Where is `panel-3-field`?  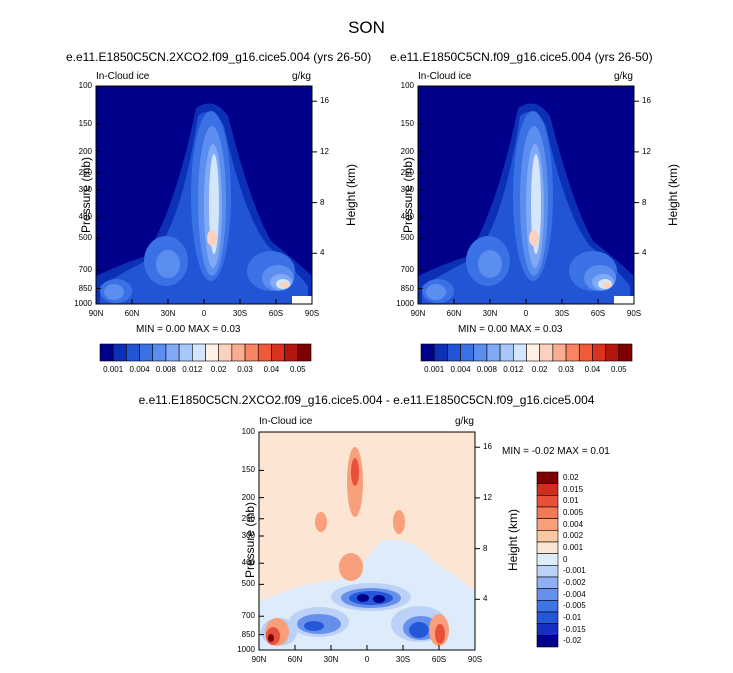
panel-3-field is located at coordinates (367, 541).